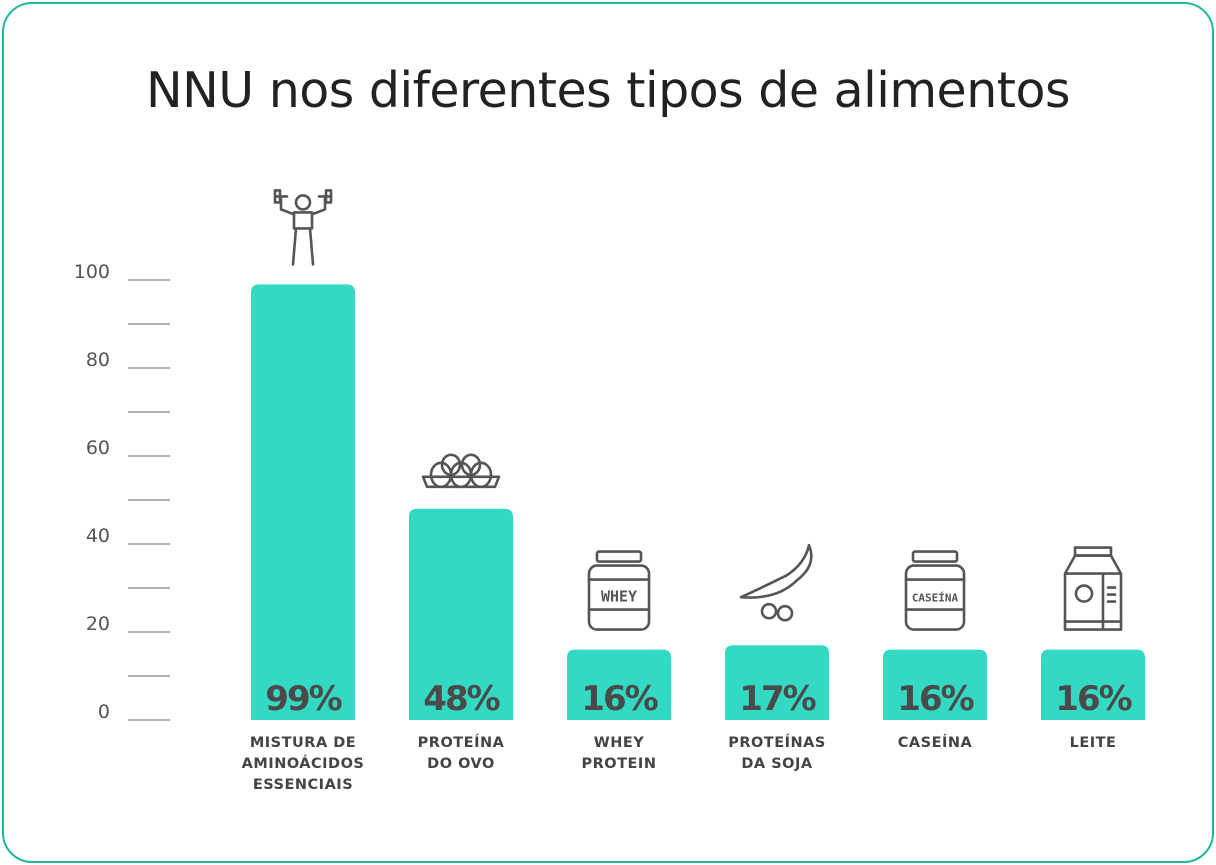 This screenshot has height=865, width=1216. I want to click on y-tick-label: 0, so click(104, 712).